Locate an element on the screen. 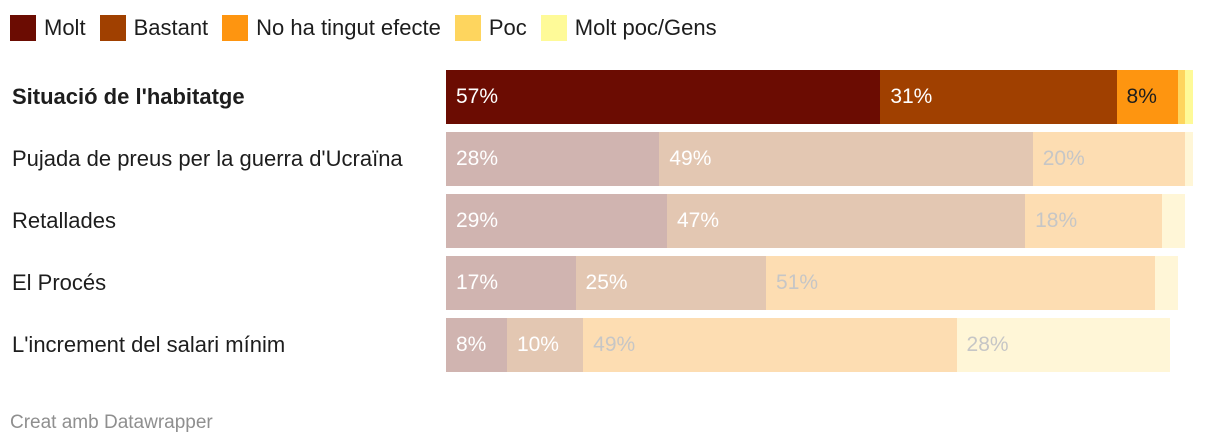  row-label: Situació de l'habitatge is located at coordinates (128, 96).